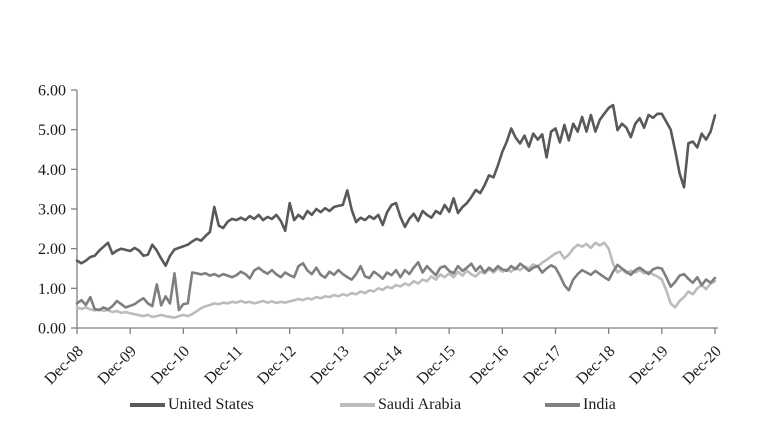 The image size is (766, 448). What do you see at coordinates (648, 365) in the screenshot?
I see `x-axis-tick-label: Dec-19` at bounding box center [648, 365].